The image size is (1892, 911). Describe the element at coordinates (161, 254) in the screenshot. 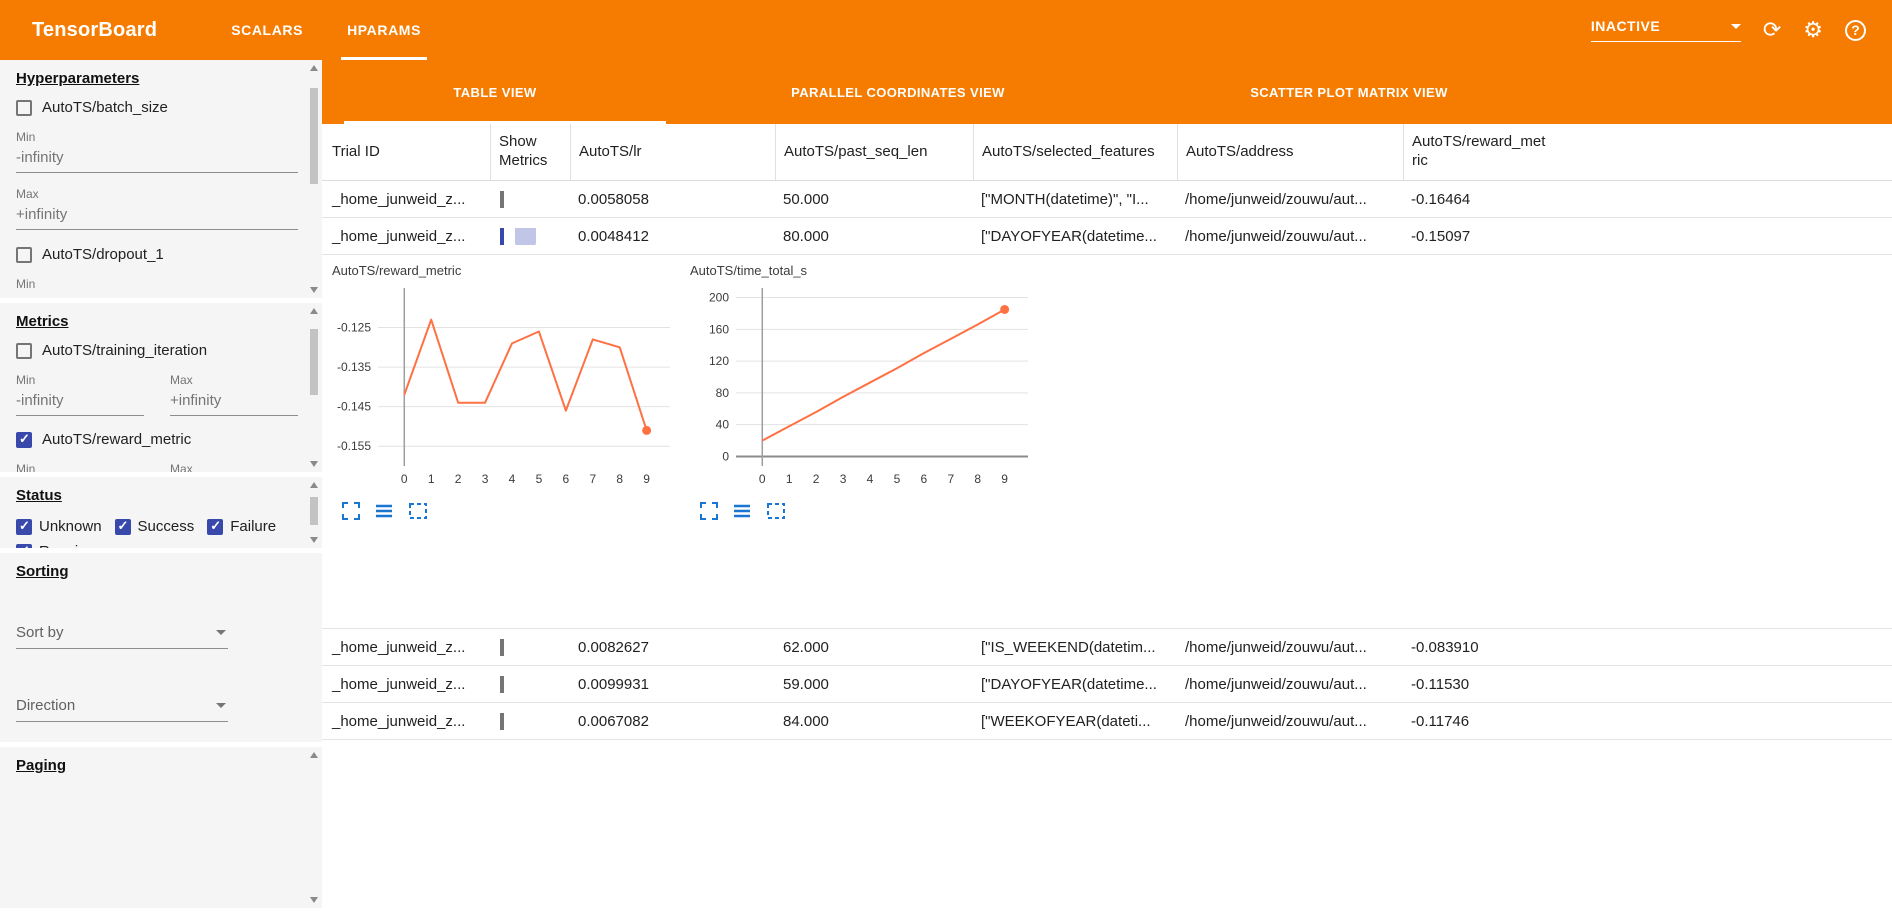

I see `hparam-dropout-row: AutoTS/dropout_1` at that location.